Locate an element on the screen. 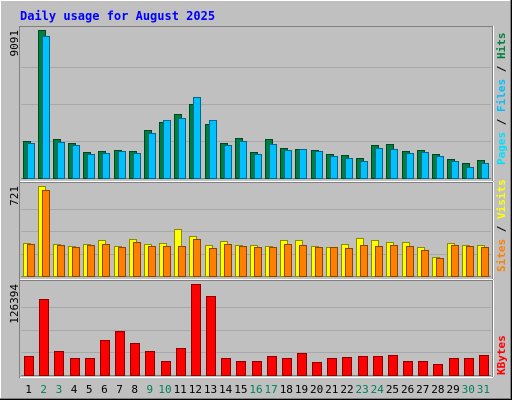  x-tick-label: 16 is located at coordinates (255, 389).